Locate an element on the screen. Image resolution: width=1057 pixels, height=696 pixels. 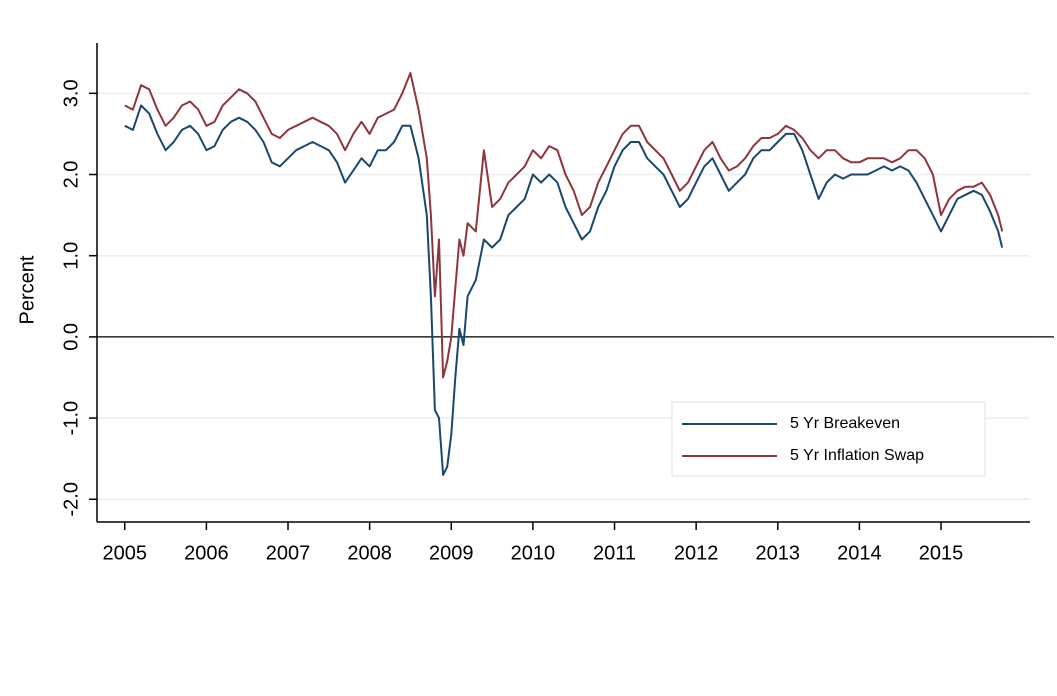
x-tick-label: 2012 is located at coordinates (696, 553).